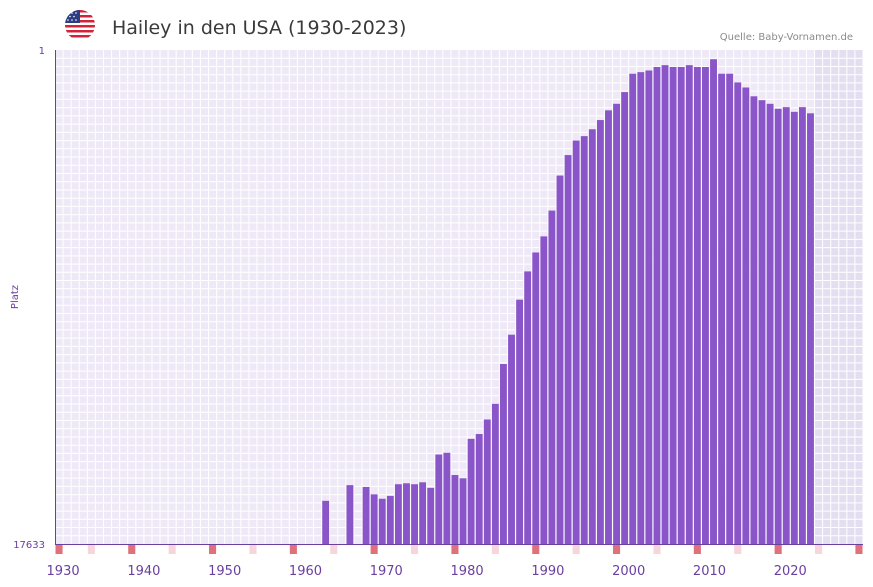 Image resolution: width=873 pixels, height=587 pixels. Describe the element at coordinates (398, 514) in the screenshot. I see `bar-1971` at that location.